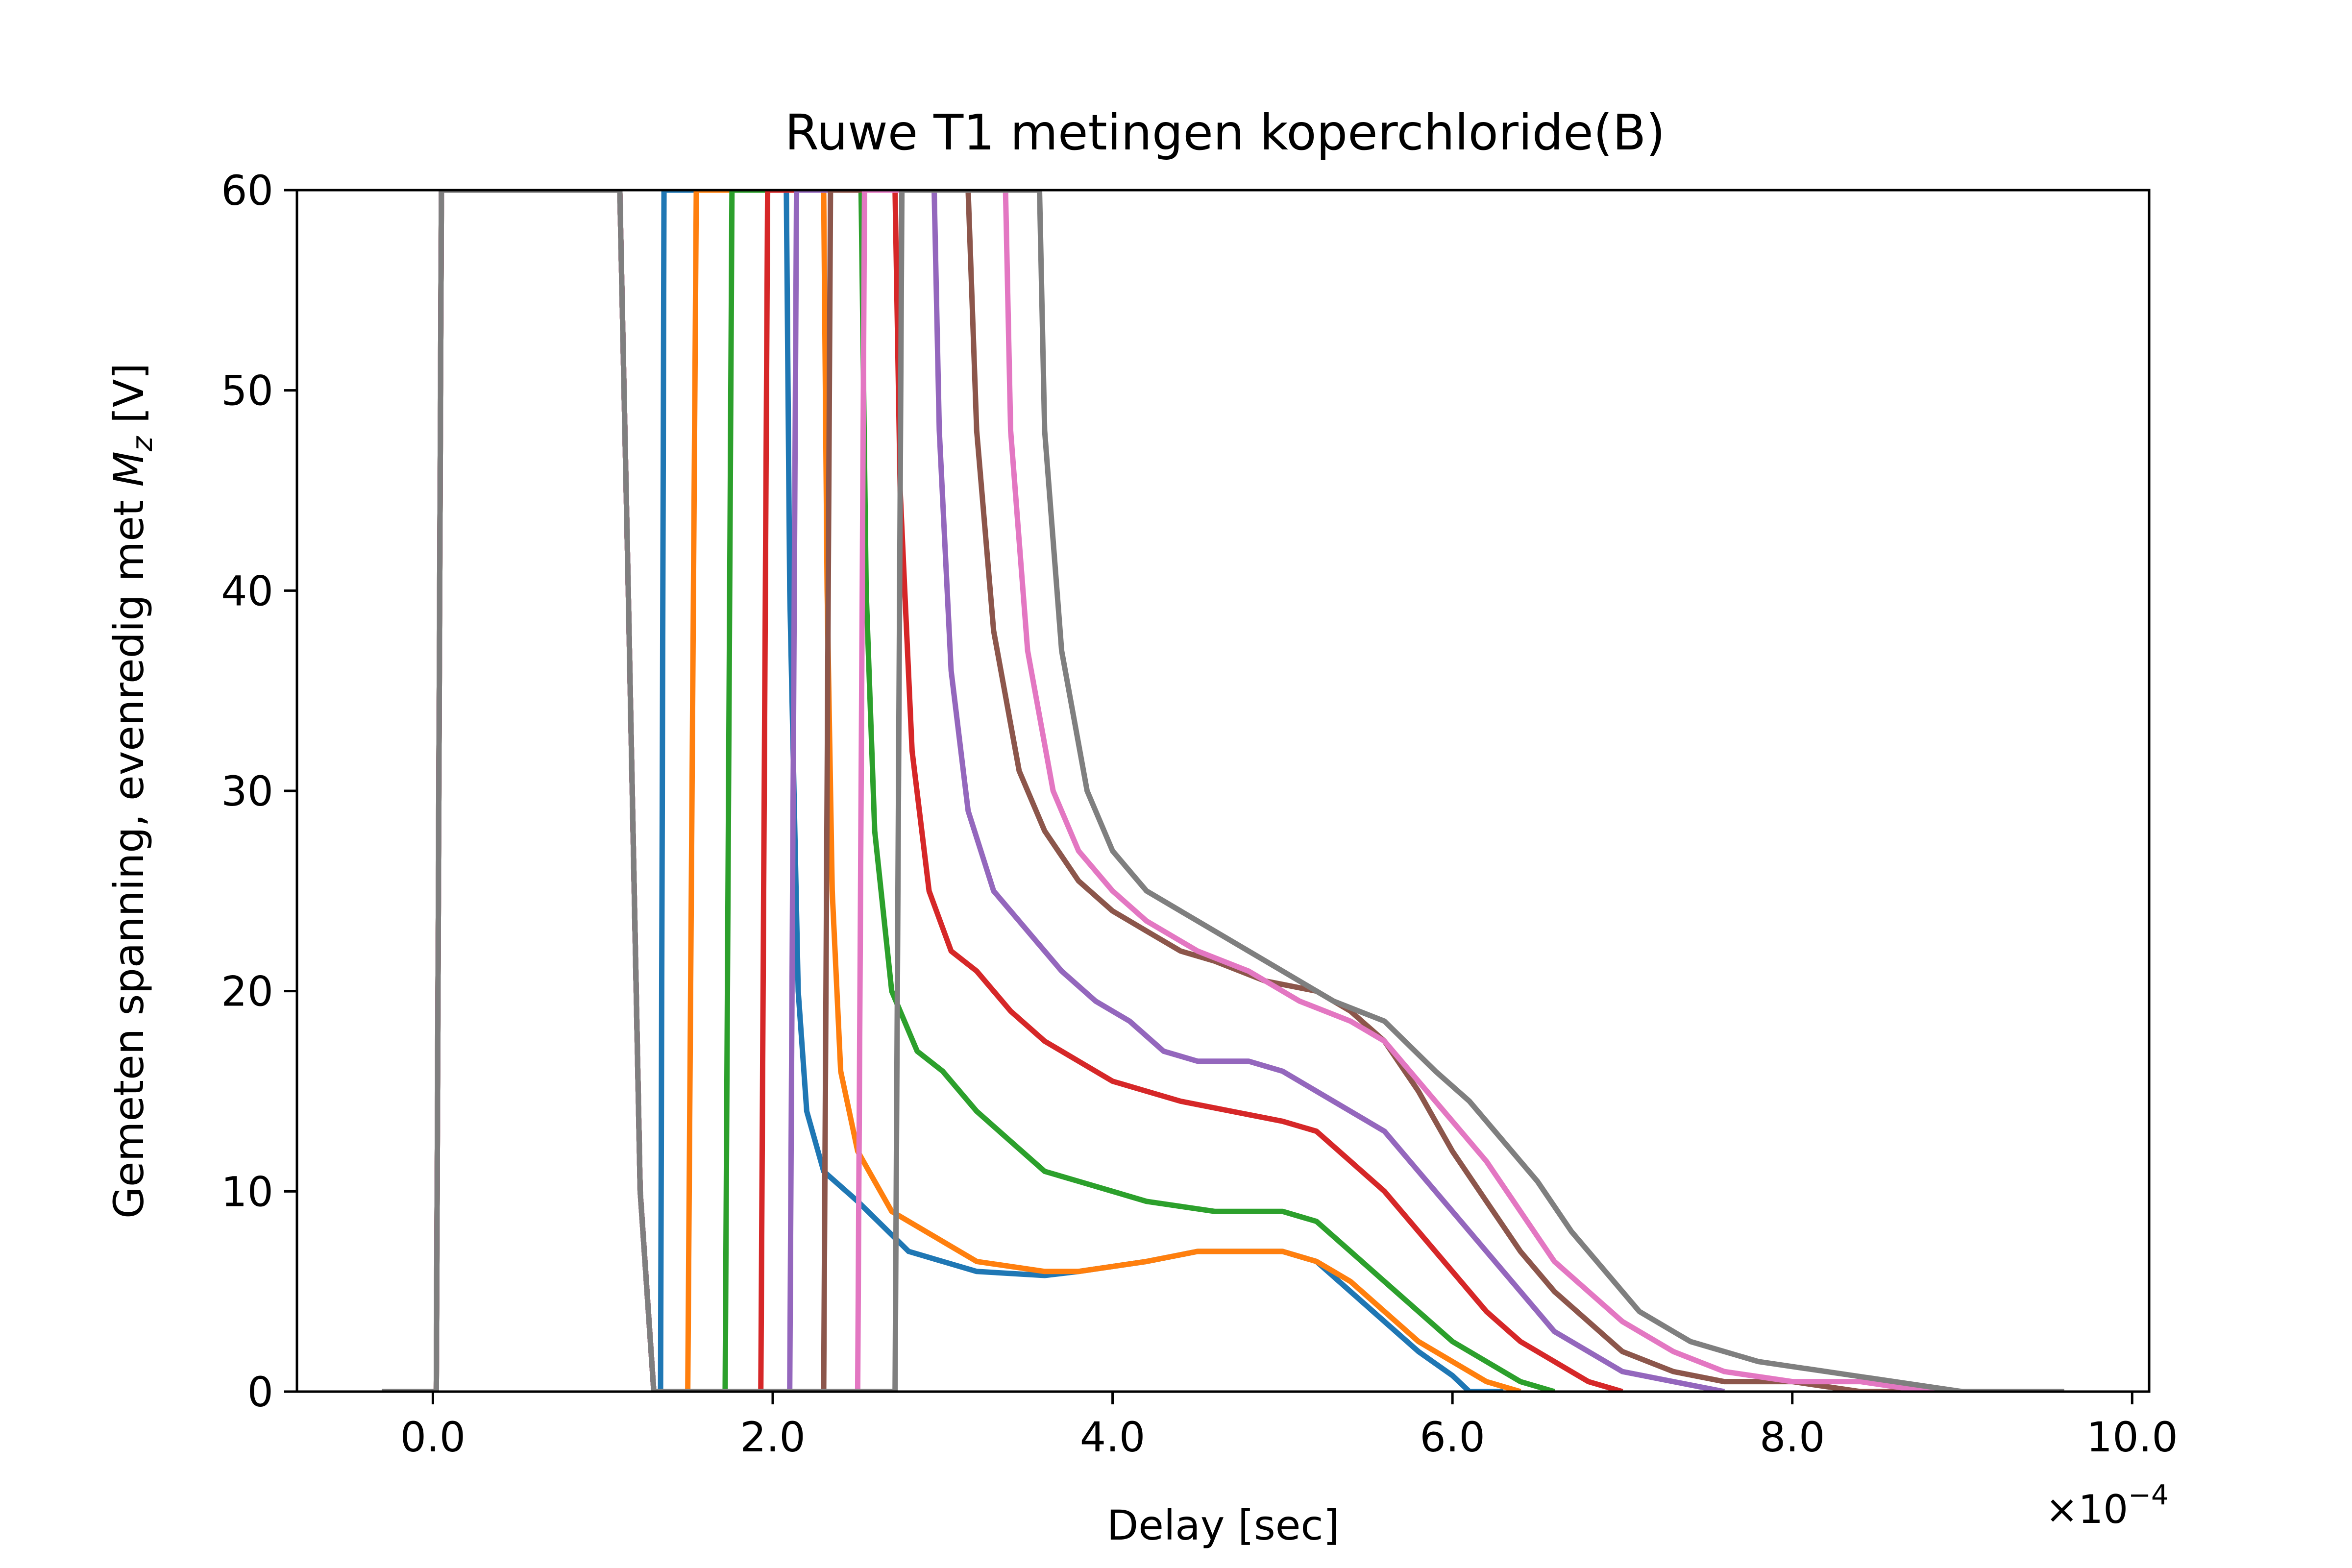 This screenshot has width=2352, height=1568. I want to click on chart-title: Ruwe T1 metingen koperchloride(B), so click(1225, 132).